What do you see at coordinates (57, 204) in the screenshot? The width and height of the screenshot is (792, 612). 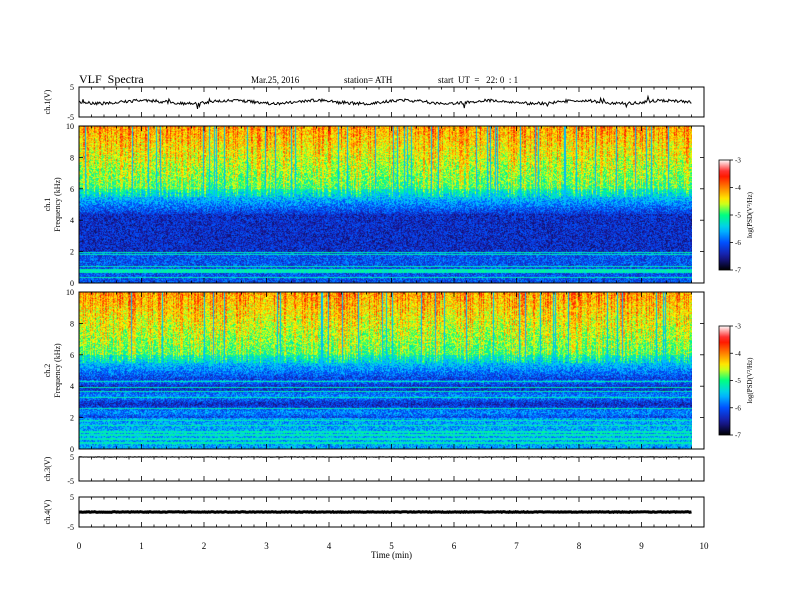 I see `ch1-frequency-ylabel: Frequency (kHz)` at bounding box center [57, 204].